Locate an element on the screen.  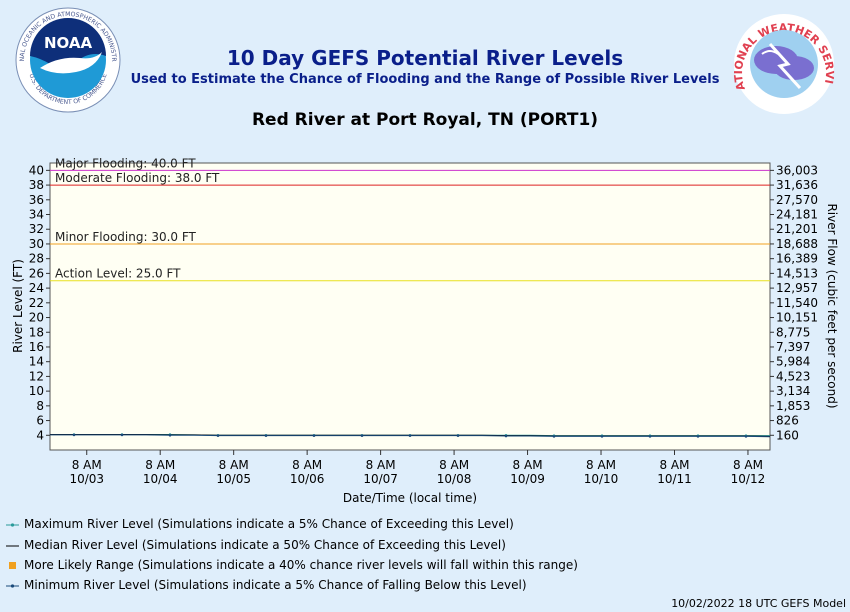
x-tick-date-label: 10/10 is located at coordinates (601, 479).